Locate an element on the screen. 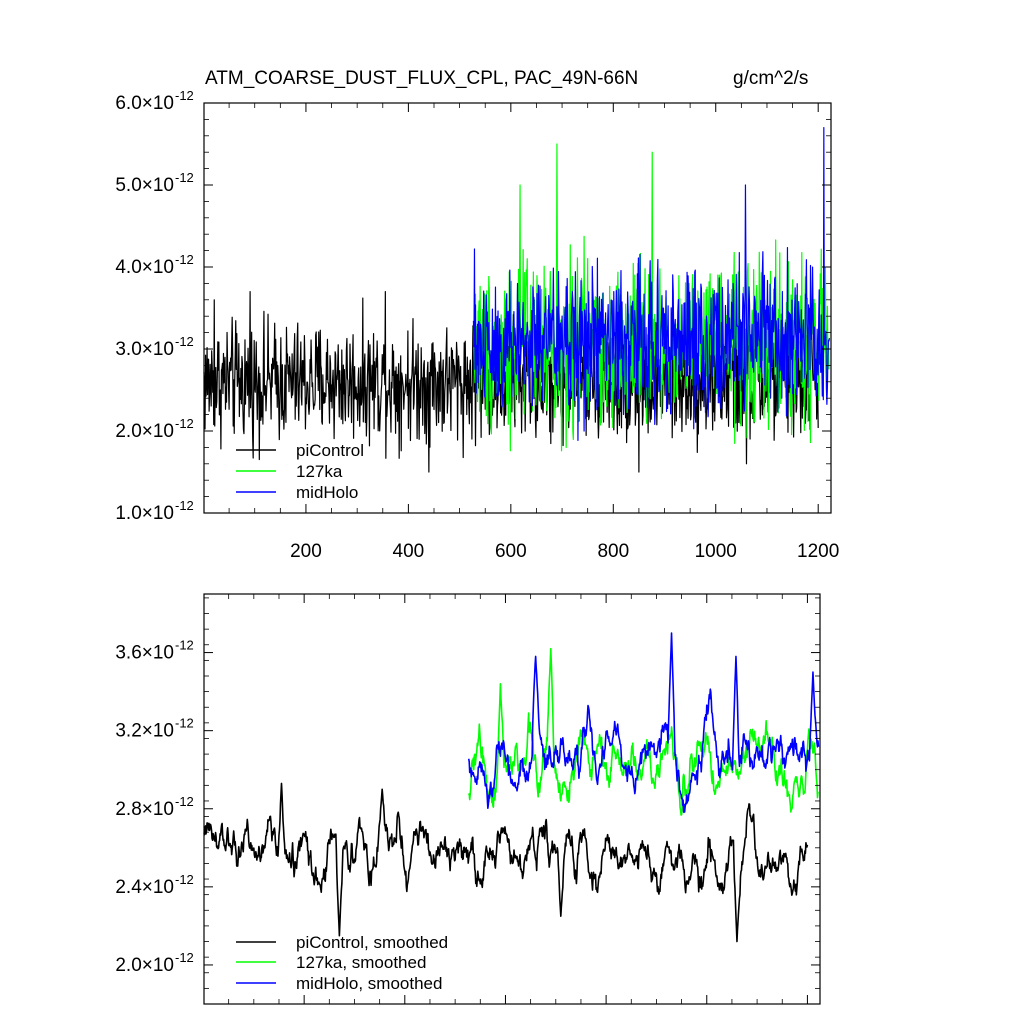 This screenshot has height=1024, width=1024. y-tick-label-3: 3.2×10 is located at coordinates (144, 731).